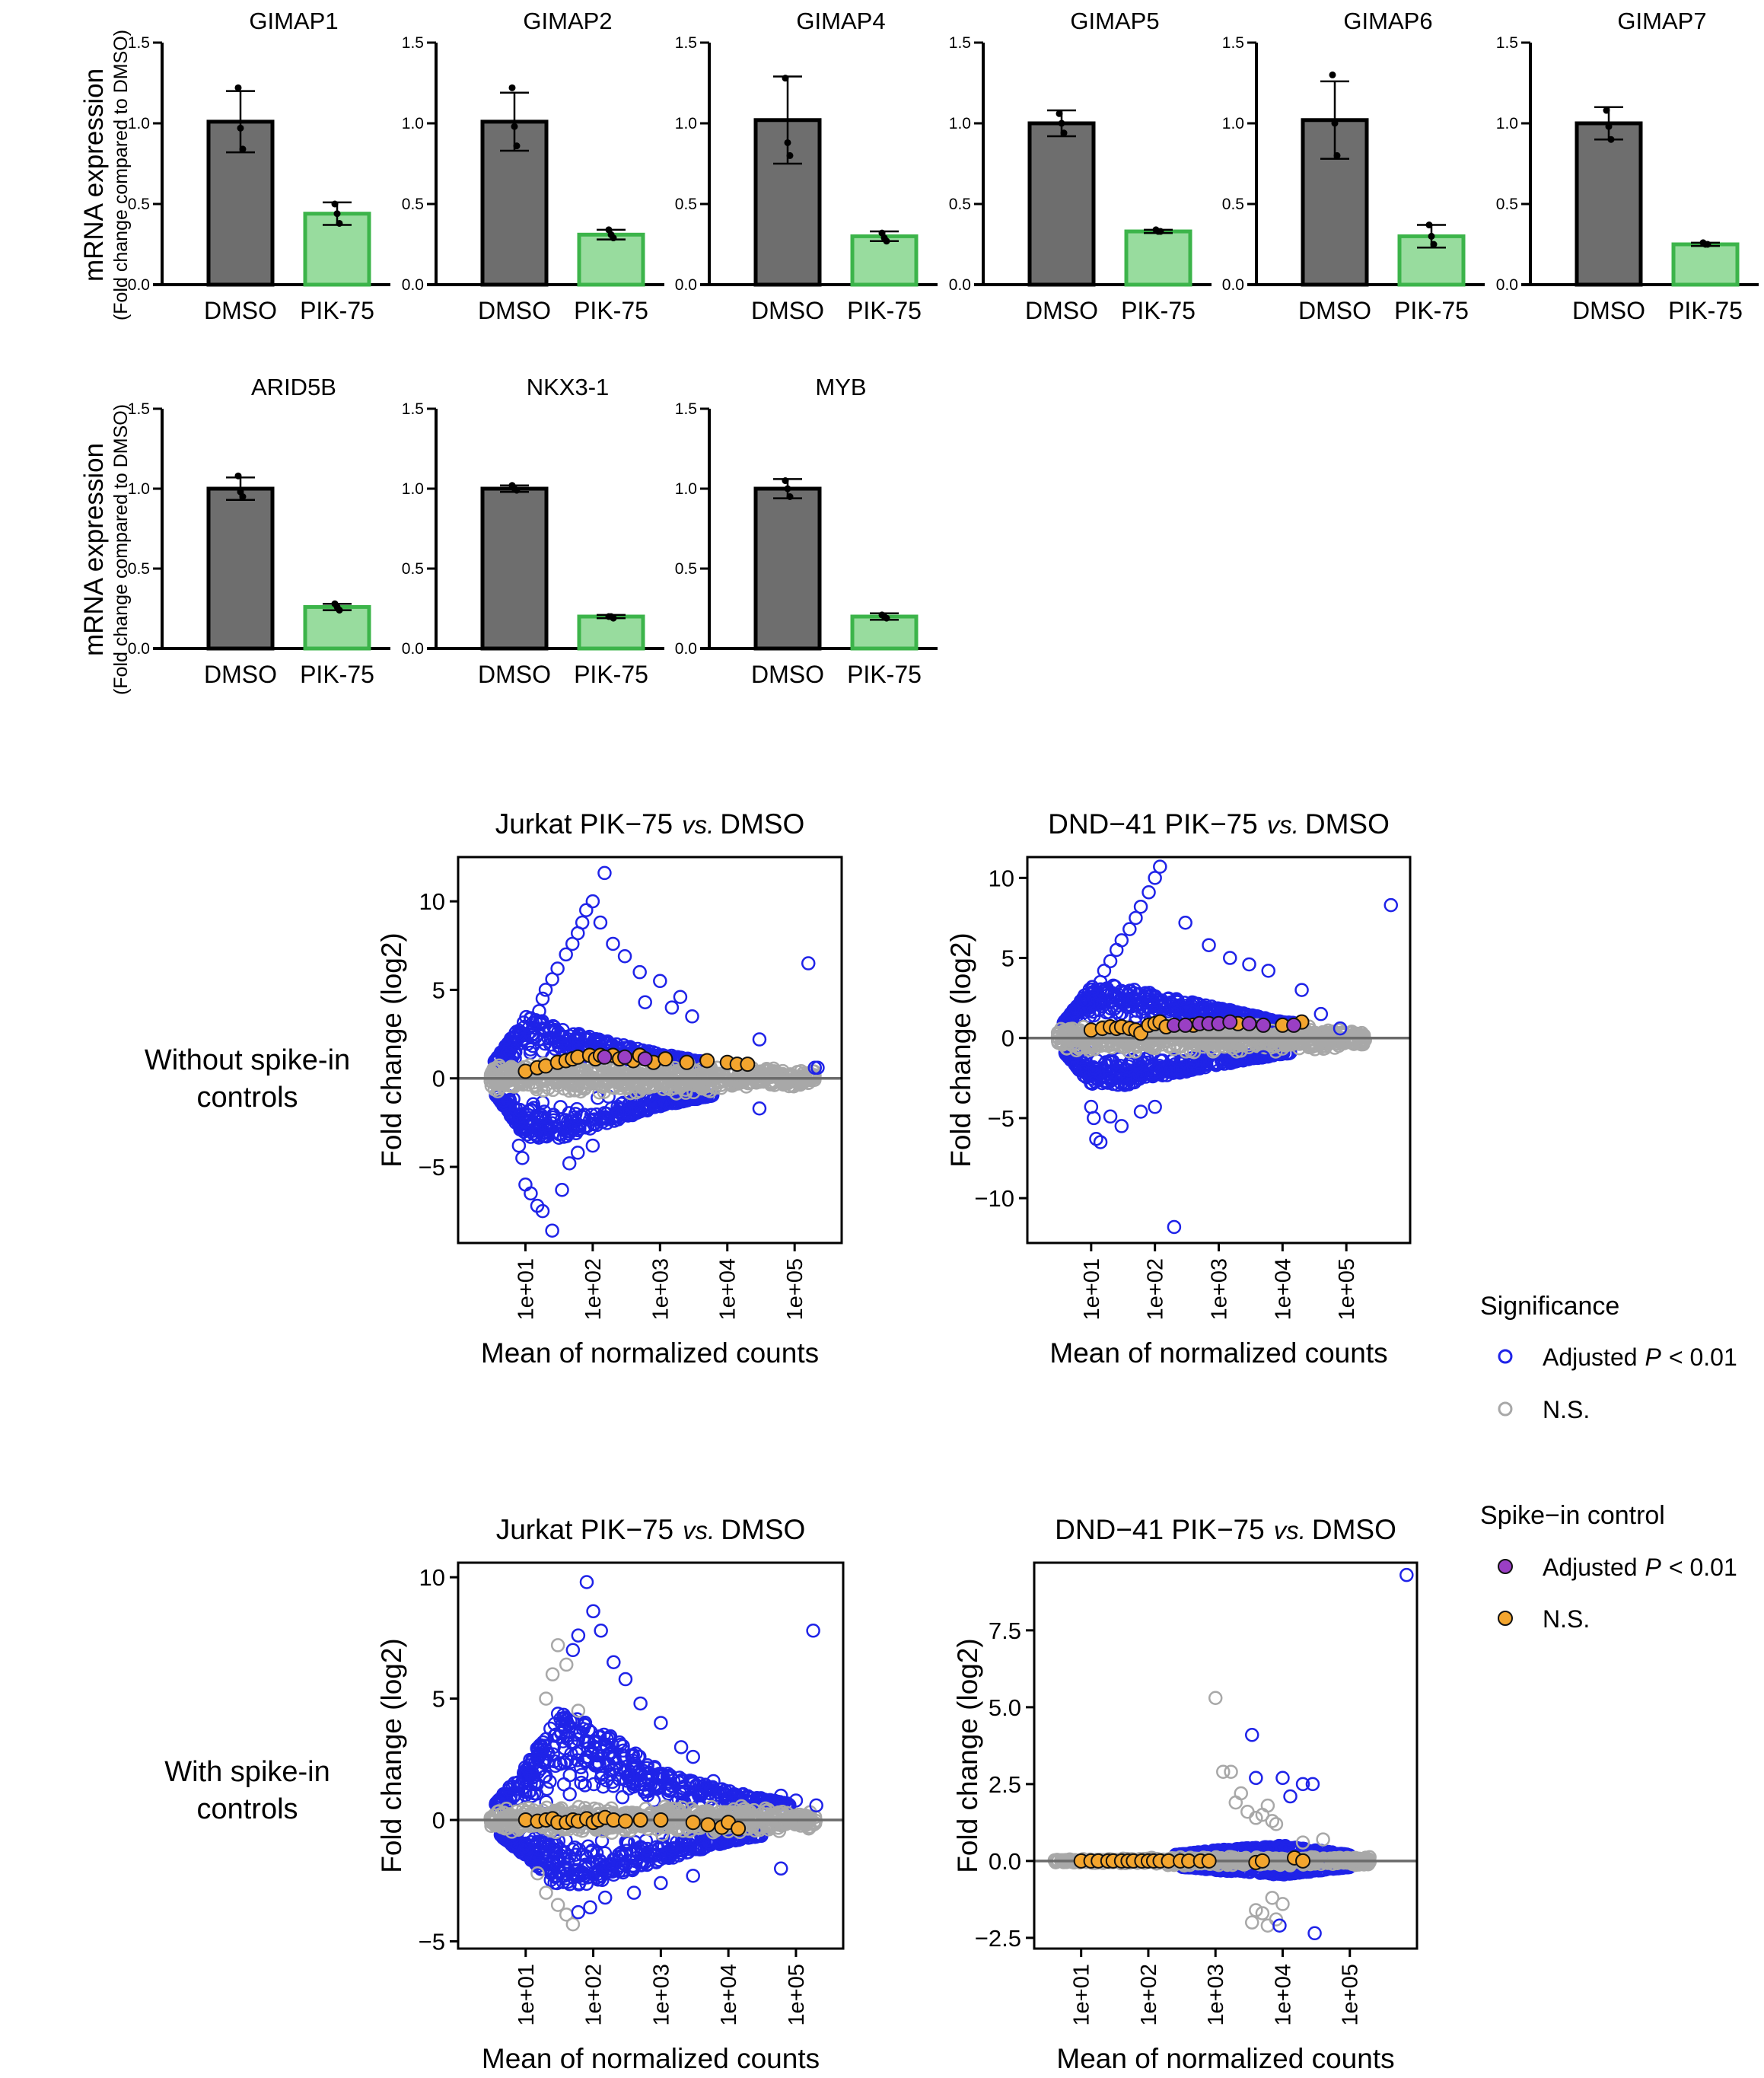  Describe the element at coordinates (438, 1820) in the screenshot. I see `ma-y-tick-label: 0` at that location.